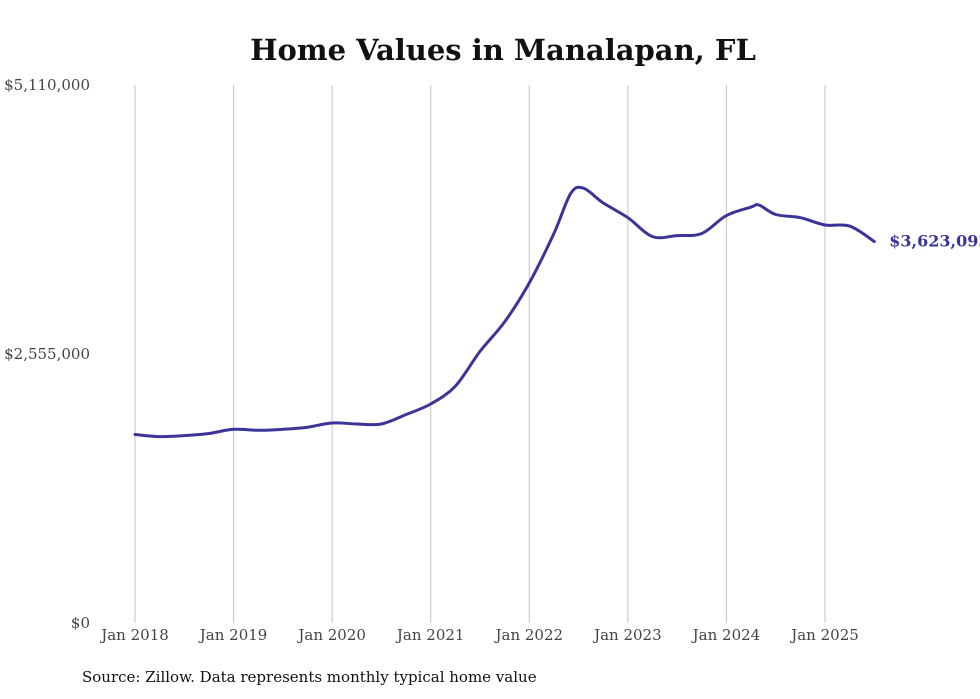 This screenshot has height=699, width=980. Describe the element at coordinates (233, 635) in the screenshot. I see `x-tick-label: Jan 2019` at that location.